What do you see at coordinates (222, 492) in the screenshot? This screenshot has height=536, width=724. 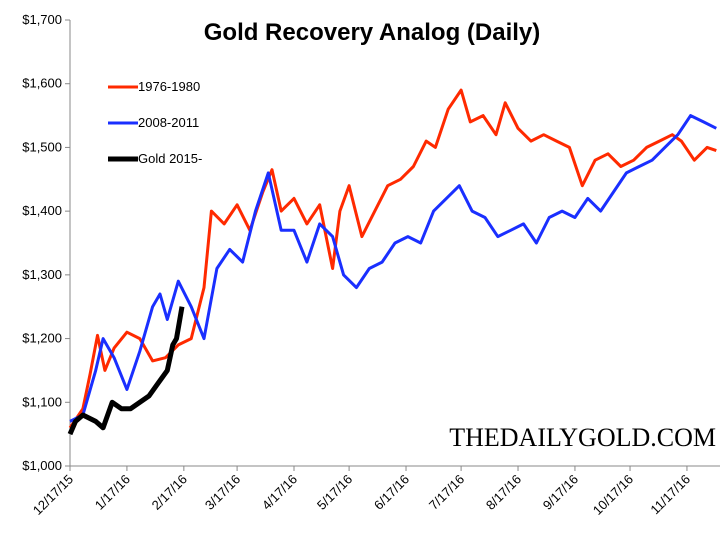 I see `x-tick-label: 3/17/16` at bounding box center [222, 492].